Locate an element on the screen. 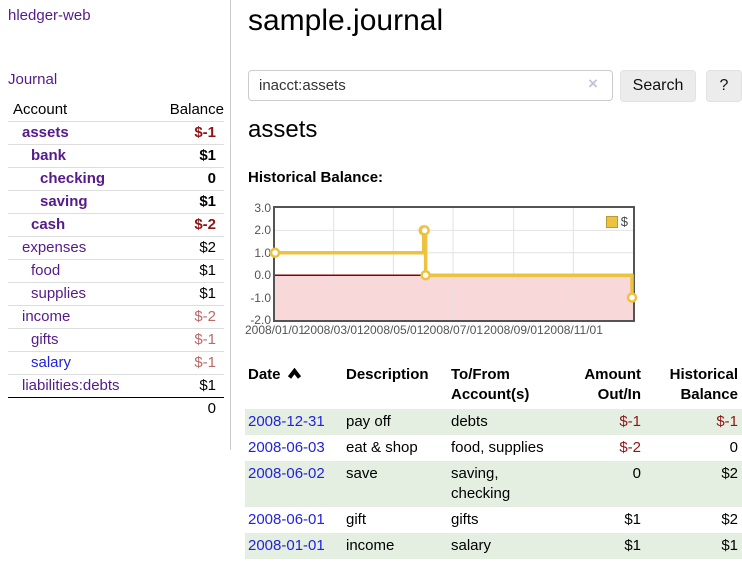 The height and width of the screenshot is (582, 742). sidebar-item-journal: Journal is located at coordinates (33, 79).